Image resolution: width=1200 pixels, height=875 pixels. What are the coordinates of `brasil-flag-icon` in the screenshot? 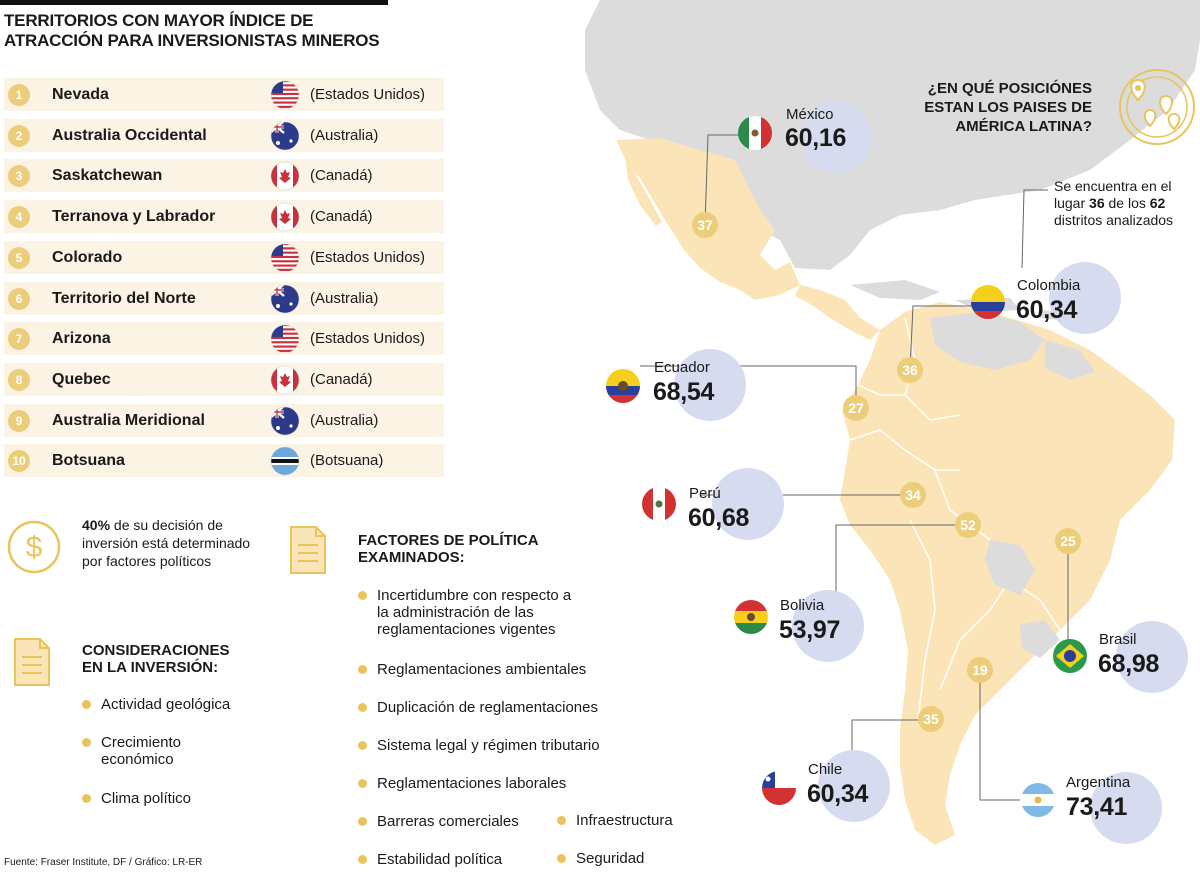 It's located at (1070, 656).